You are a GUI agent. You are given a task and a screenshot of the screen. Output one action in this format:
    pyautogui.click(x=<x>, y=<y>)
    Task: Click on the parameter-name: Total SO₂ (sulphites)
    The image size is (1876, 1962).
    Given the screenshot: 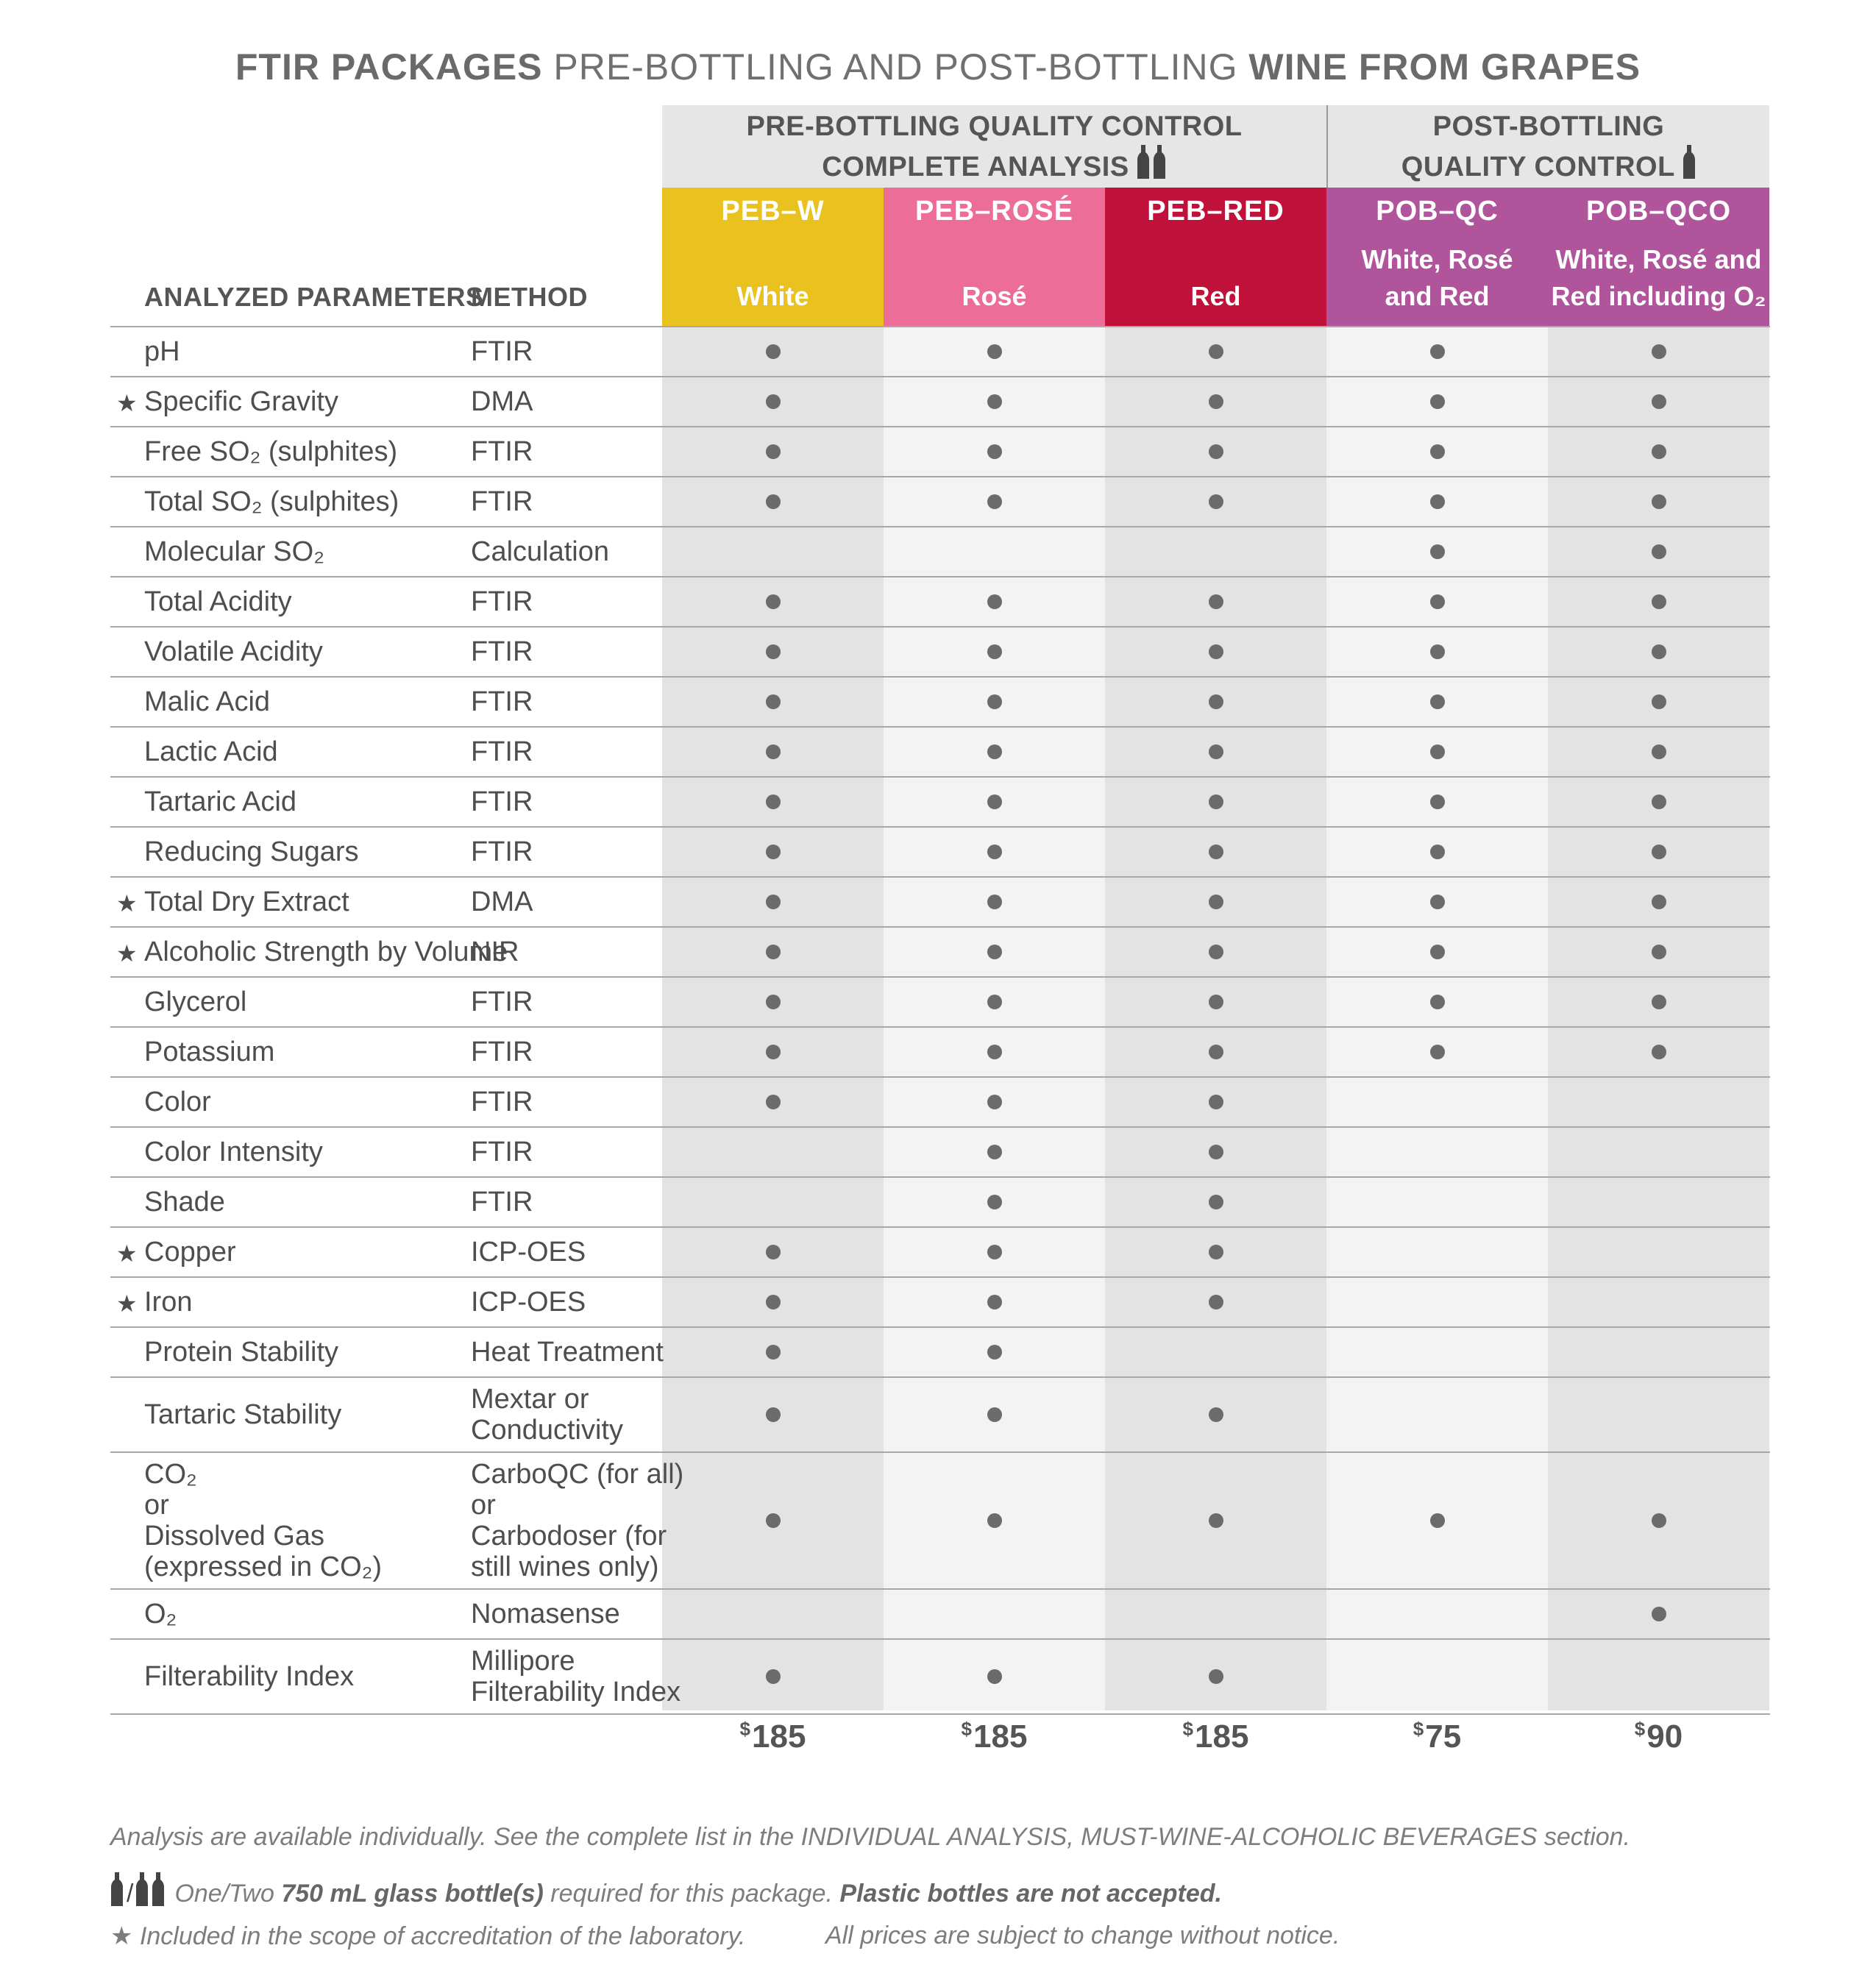 What is the action you would take?
    pyautogui.click(x=271, y=502)
    